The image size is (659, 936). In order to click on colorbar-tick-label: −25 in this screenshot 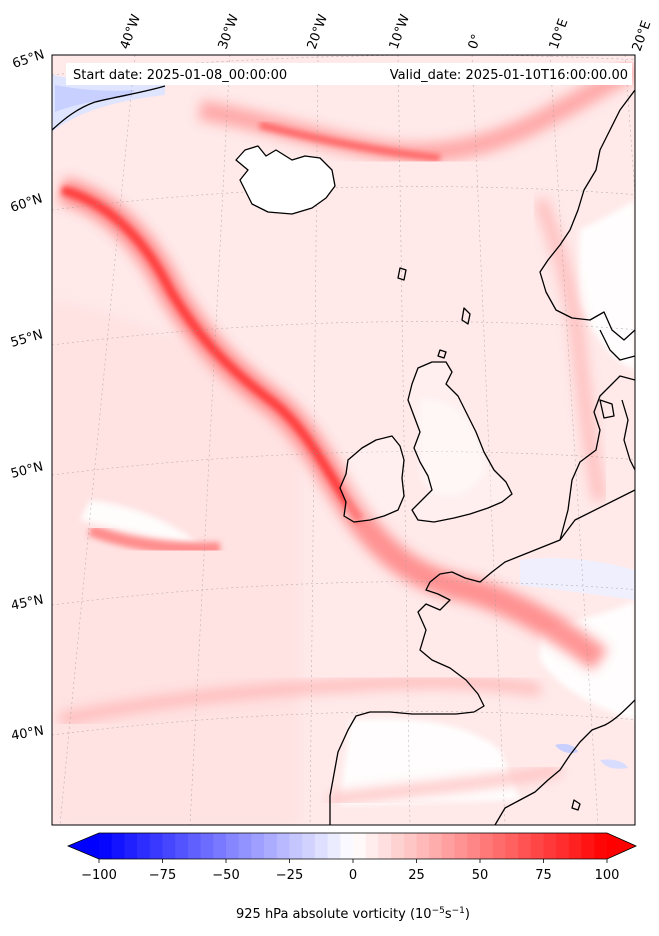, I will do `click(289, 875)`.